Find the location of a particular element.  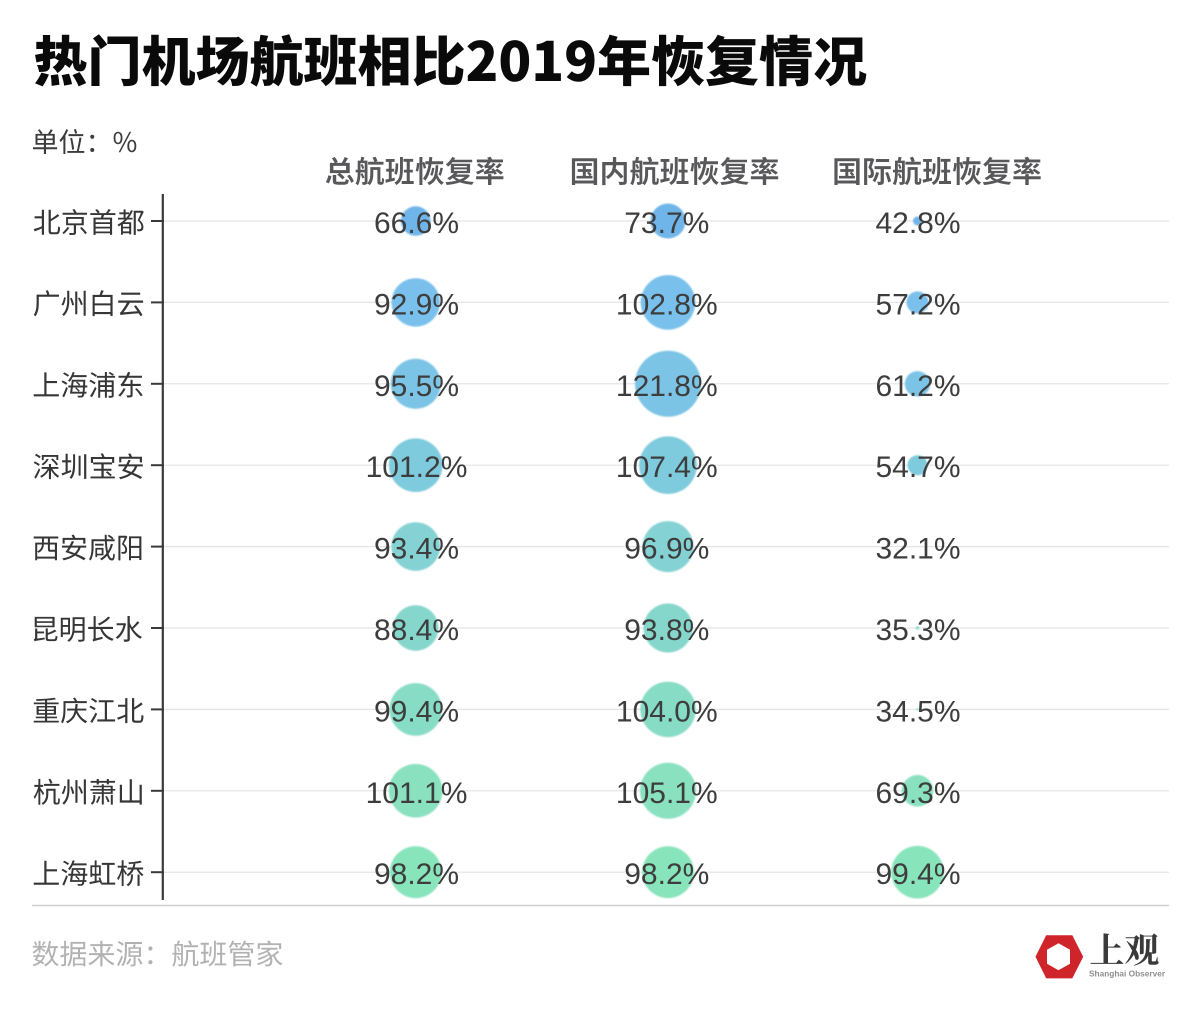

svg-text: 54.7% is located at coordinates (917, 467).